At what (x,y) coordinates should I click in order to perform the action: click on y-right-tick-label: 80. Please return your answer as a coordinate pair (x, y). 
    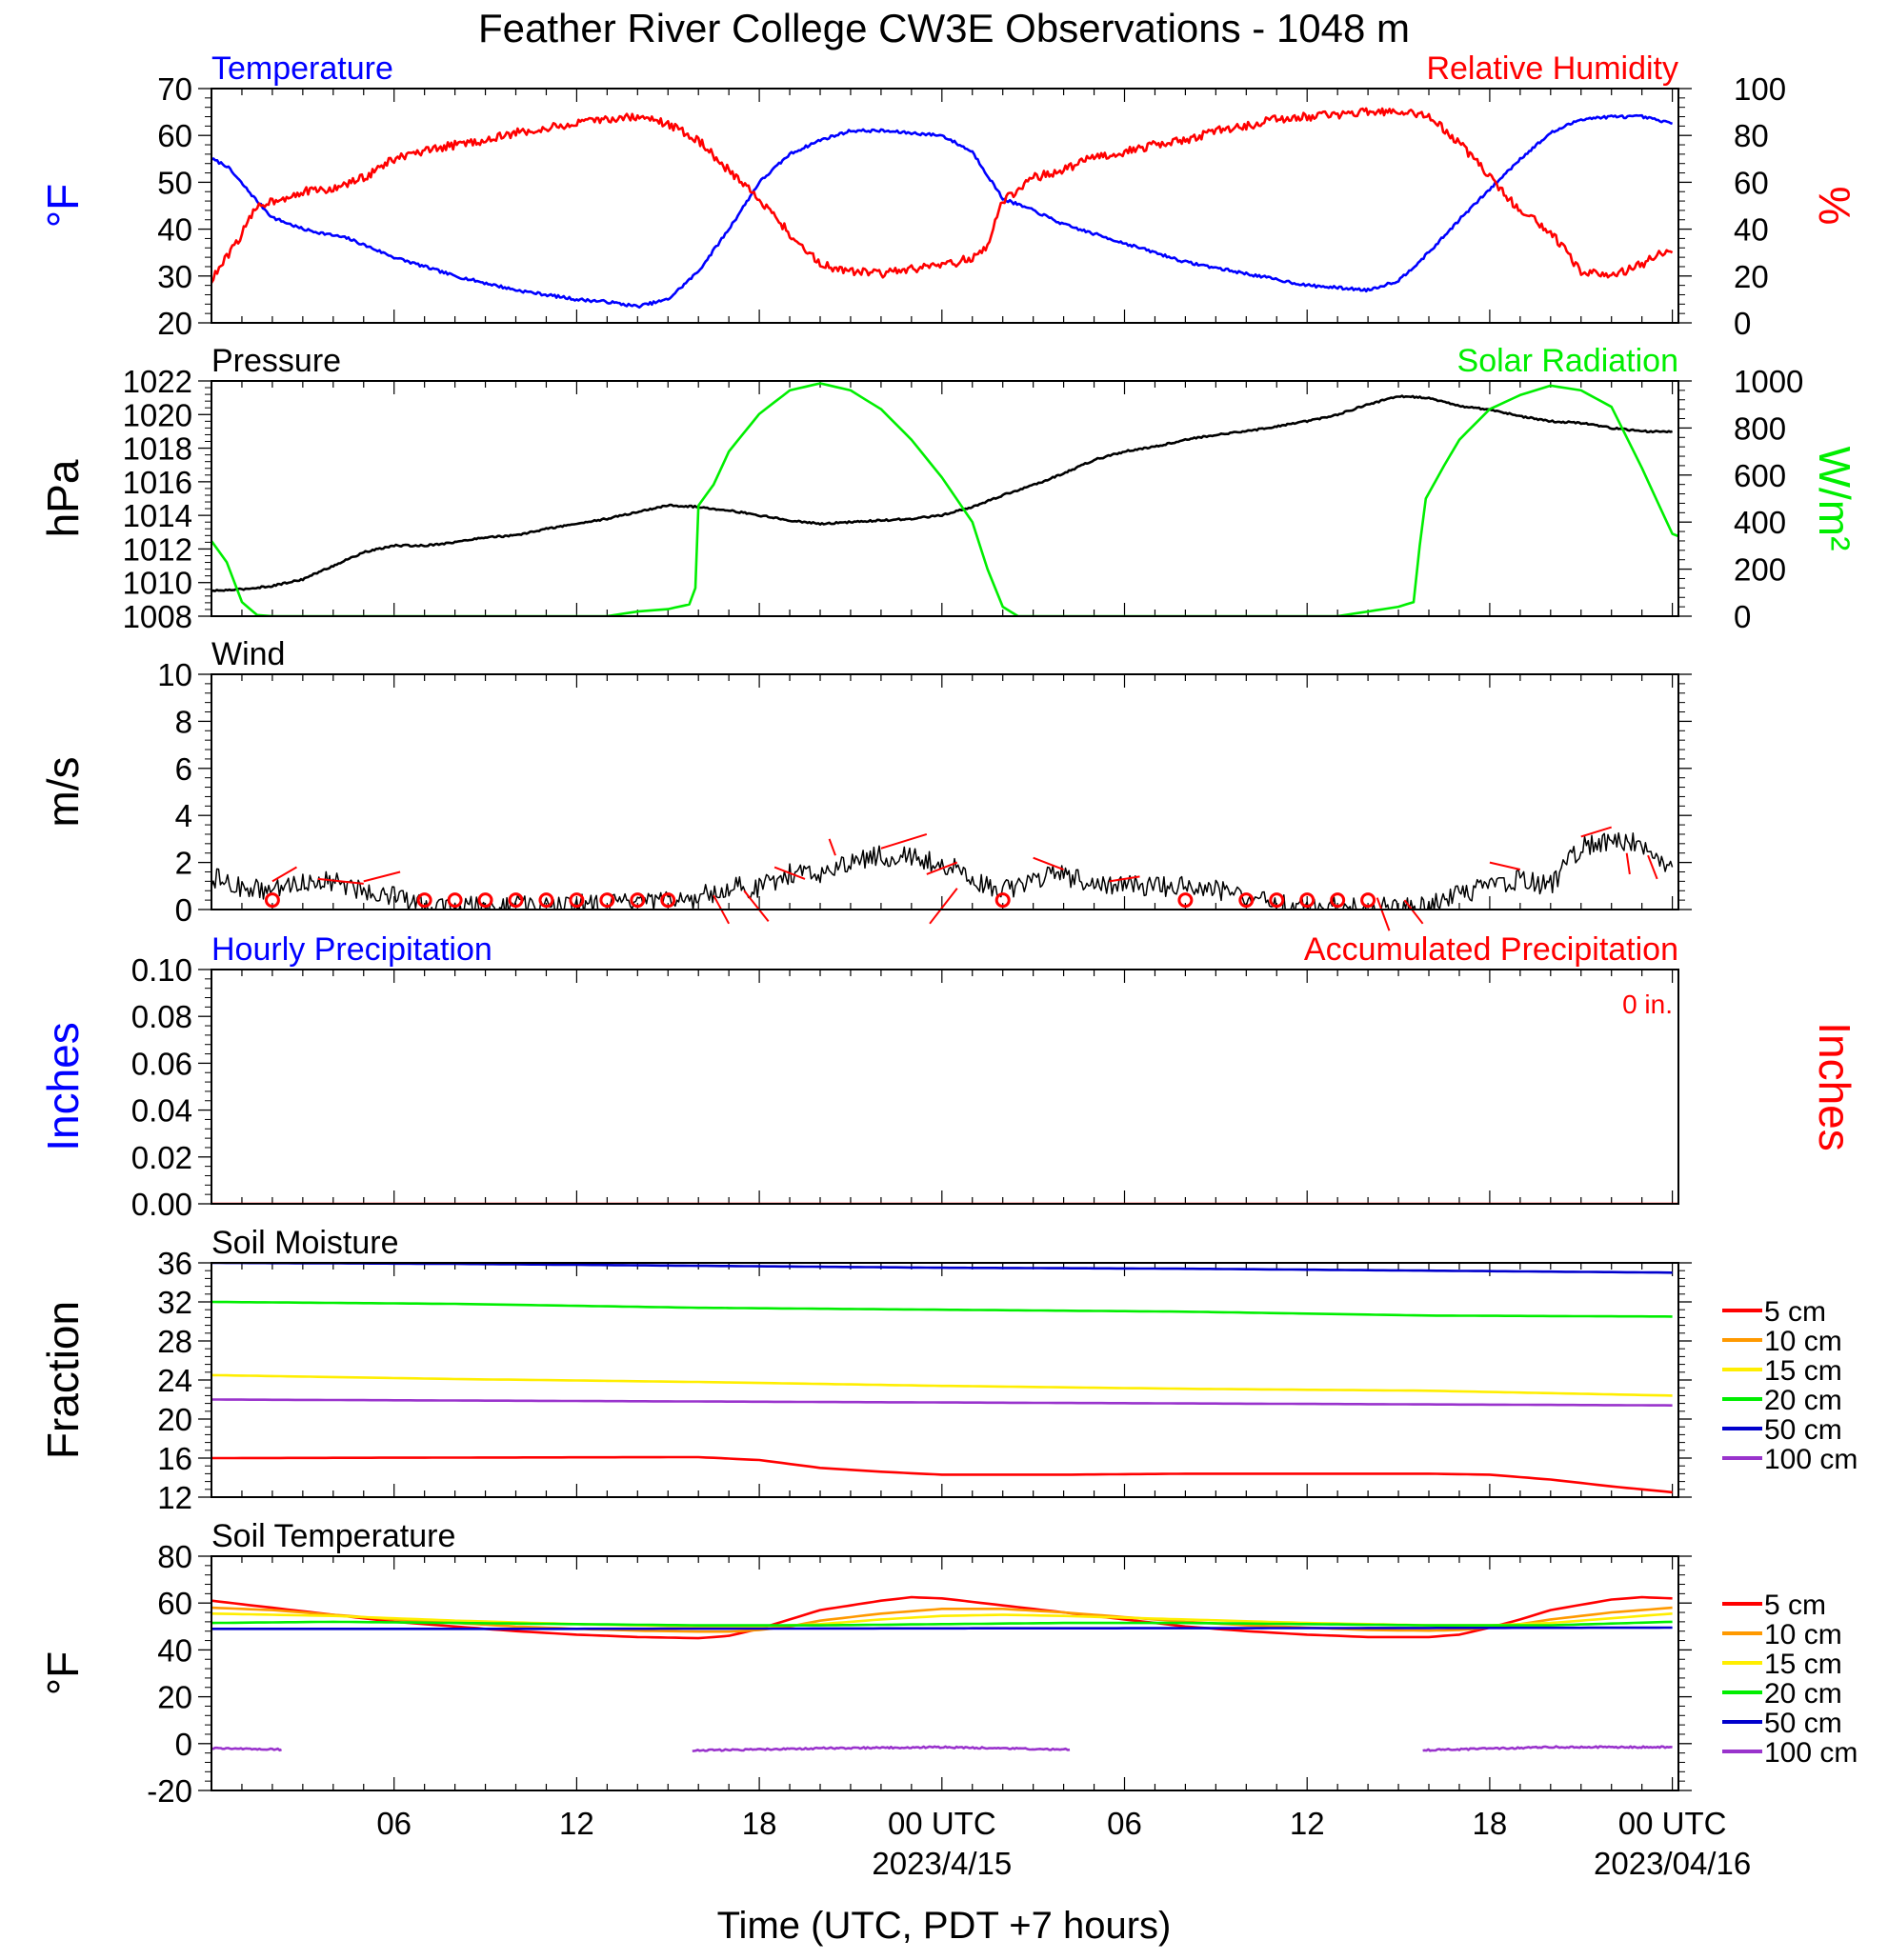
    Looking at the image, I should click on (1751, 135).